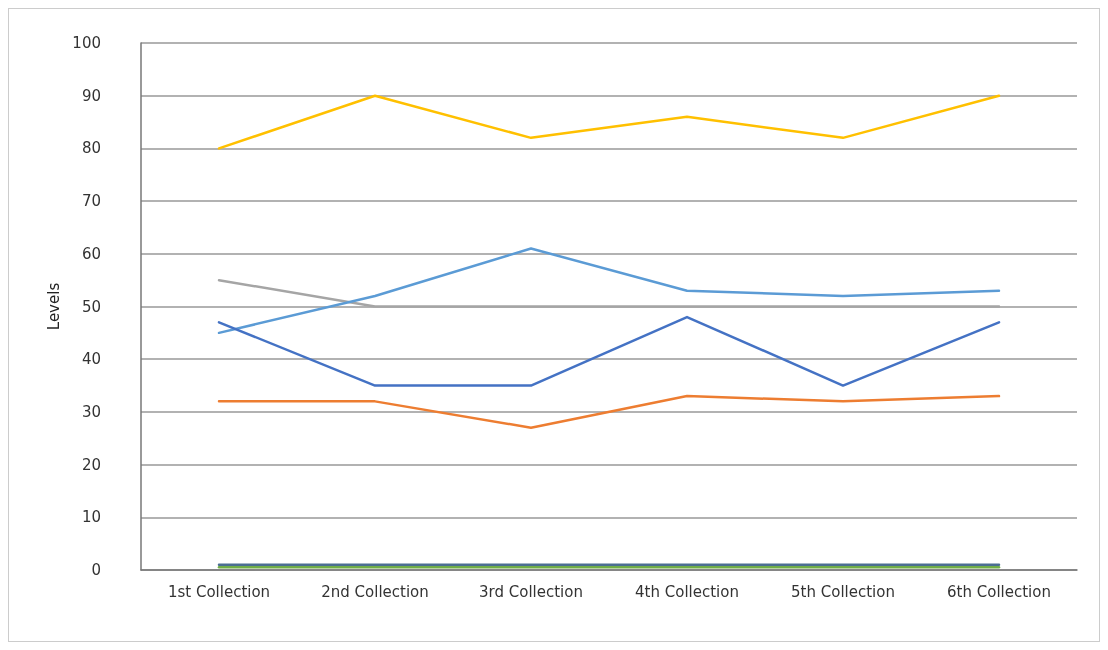 The height and width of the screenshot is (650, 1108). Describe the element at coordinates (531, 591) in the screenshot. I see `x-tick-label: 3rd Collection` at that location.